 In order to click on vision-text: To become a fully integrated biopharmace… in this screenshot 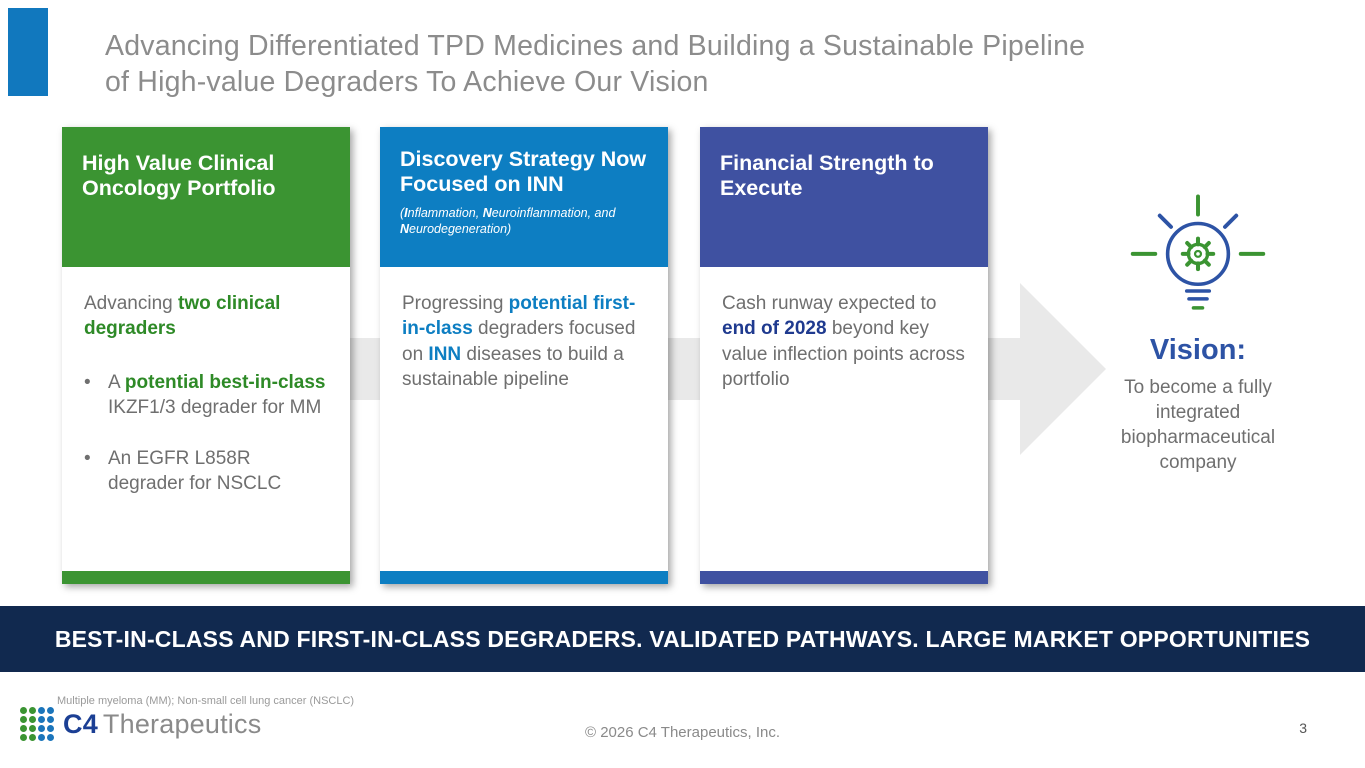, I will do `click(1198, 425)`.